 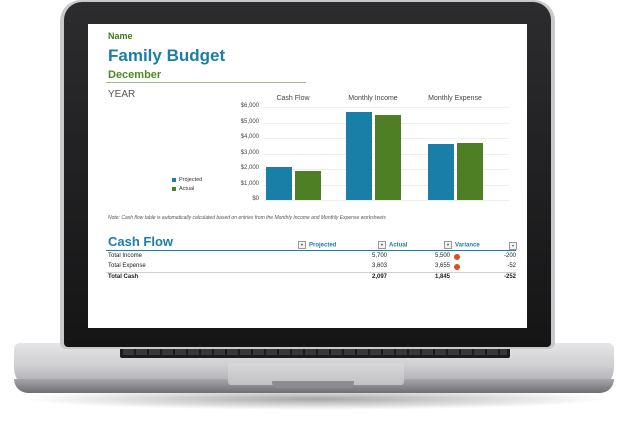 I want to click on y-tick-label: $4,000, so click(x=249, y=137).